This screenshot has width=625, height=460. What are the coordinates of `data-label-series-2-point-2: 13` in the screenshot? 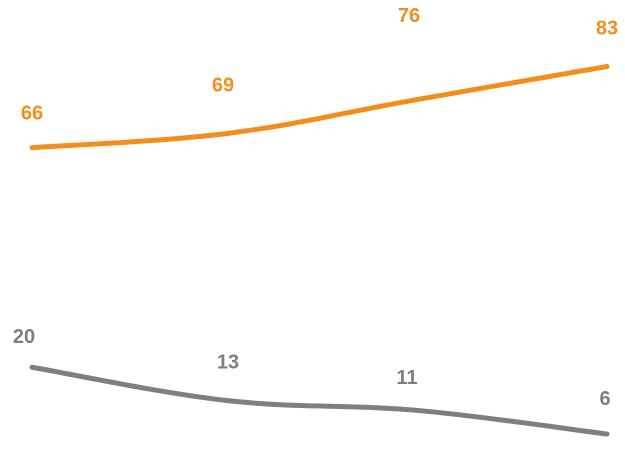 It's located at (228, 363).